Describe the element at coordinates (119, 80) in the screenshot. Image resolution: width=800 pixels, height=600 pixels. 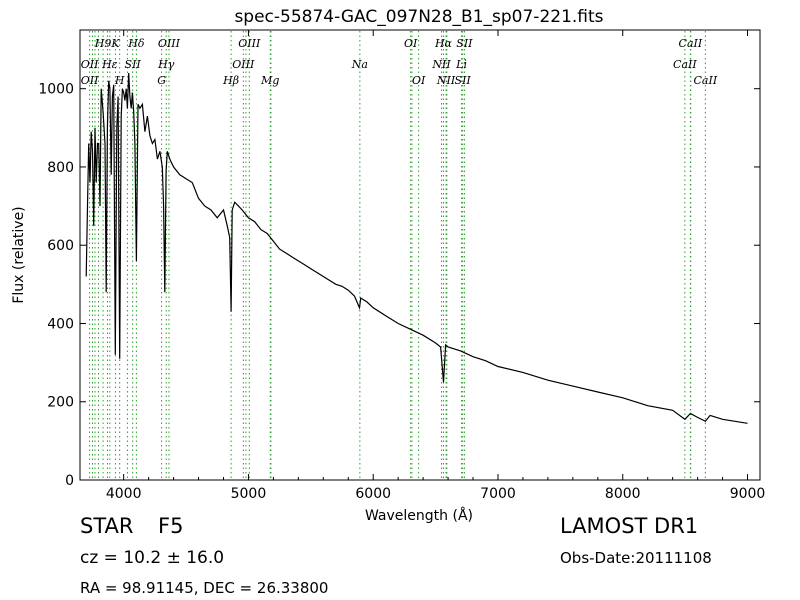
I see `spectral-line-label: H` at that location.